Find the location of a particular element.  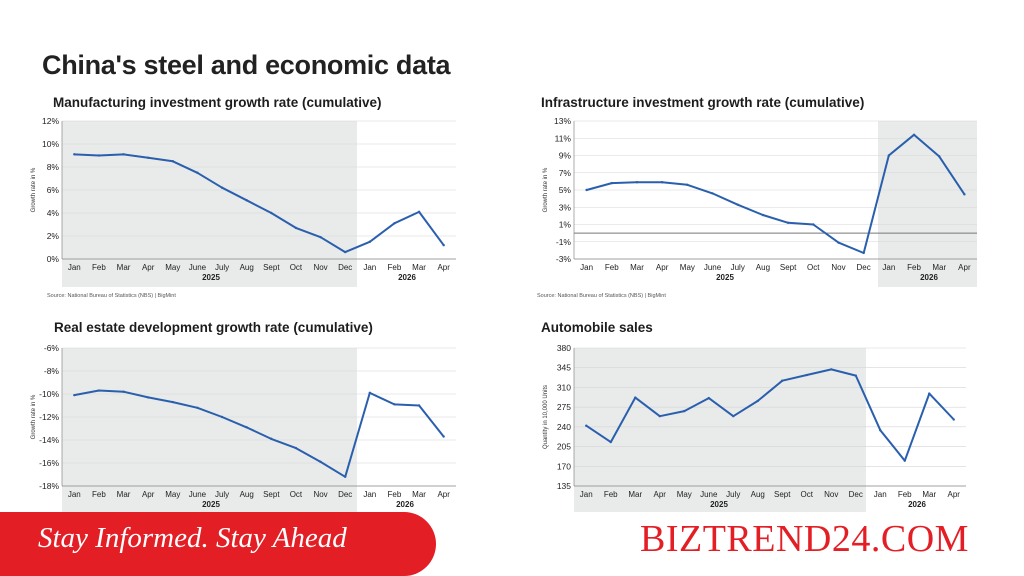

y-tick-label: 11% is located at coordinates (563, 138).